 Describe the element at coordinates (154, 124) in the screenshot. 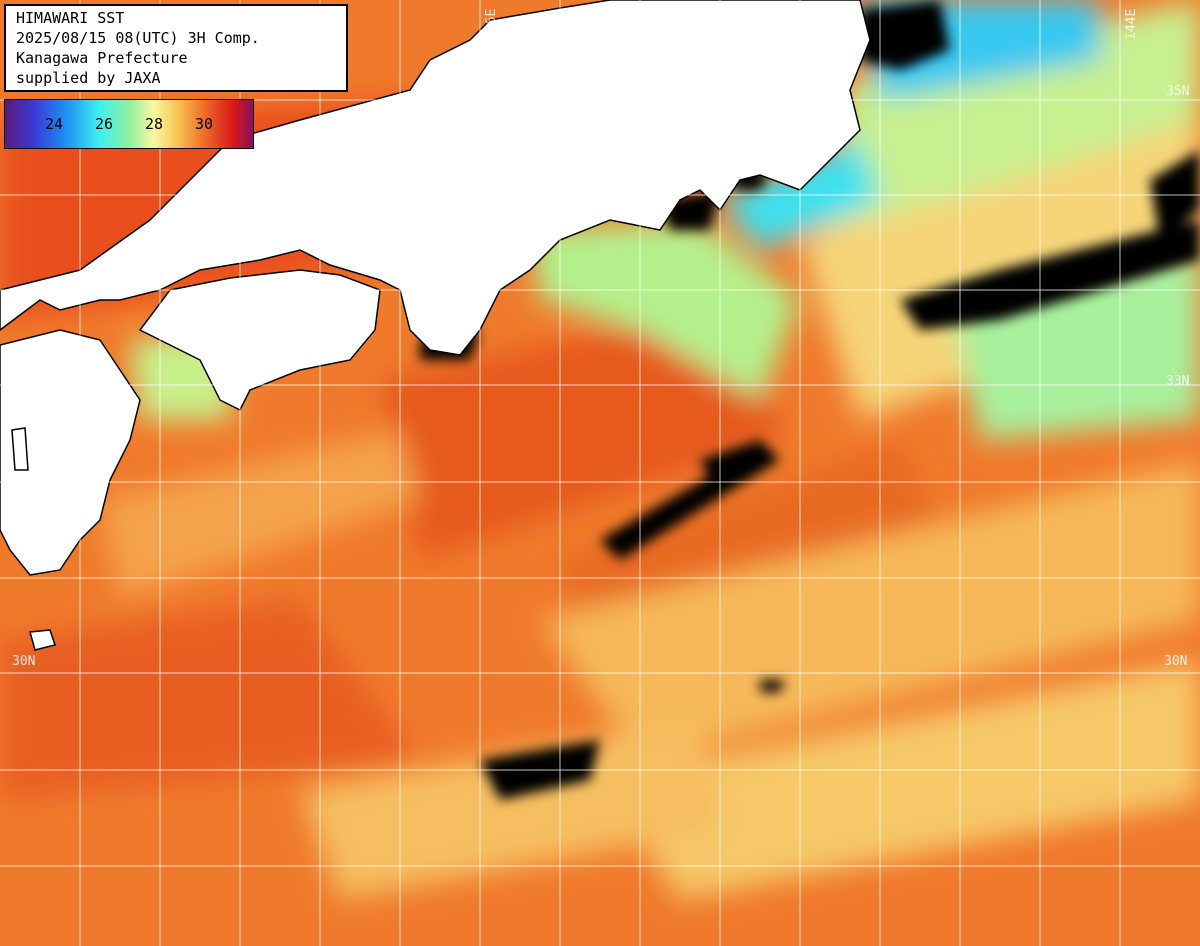

I see `legend-tick-28: 28` at that location.